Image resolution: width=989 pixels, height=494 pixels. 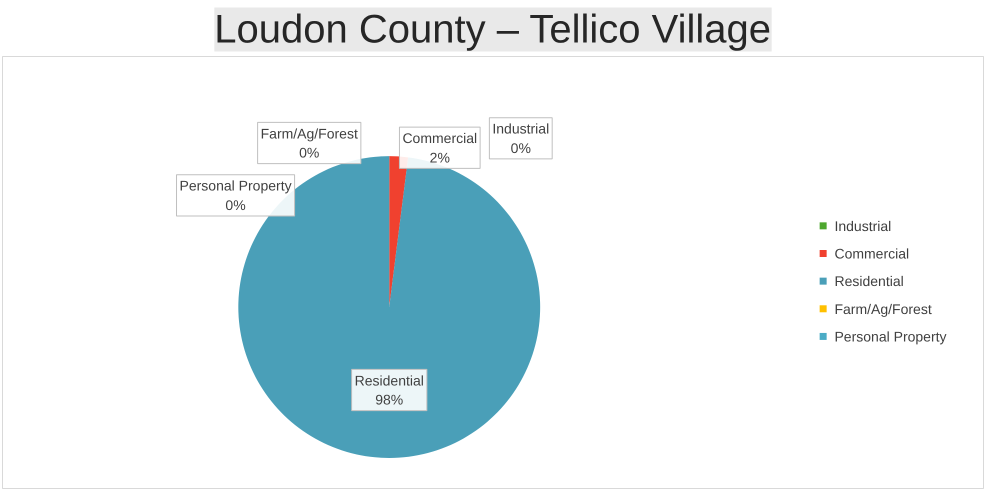 What do you see at coordinates (389, 400) in the screenshot?
I see `data-label: 98%` at bounding box center [389, 400].